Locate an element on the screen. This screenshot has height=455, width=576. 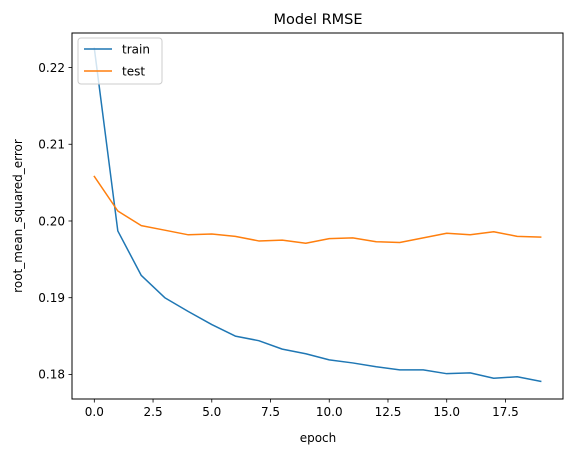
chart-title: Model RMSE is located at coordinates (317, 20).